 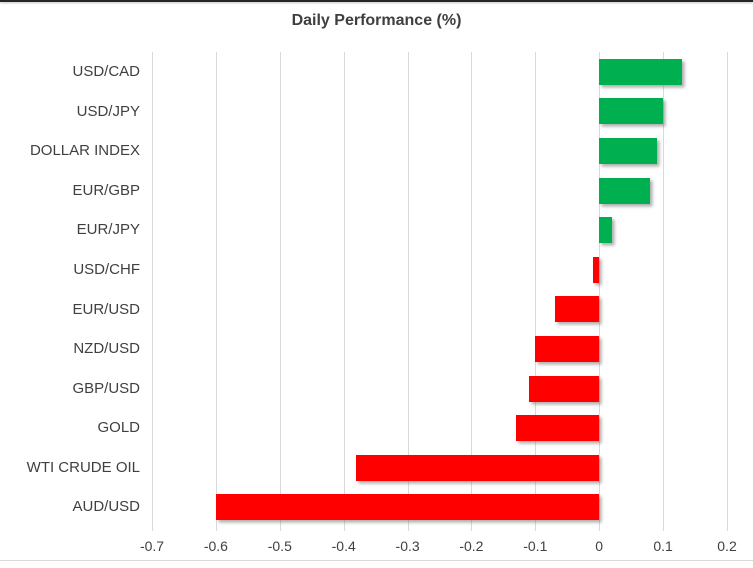 What do you see at coordinates (106, 309) in the screenshot?
I see `category-label-eur-usd: EUR/USD` at bounding box center [106, 309].